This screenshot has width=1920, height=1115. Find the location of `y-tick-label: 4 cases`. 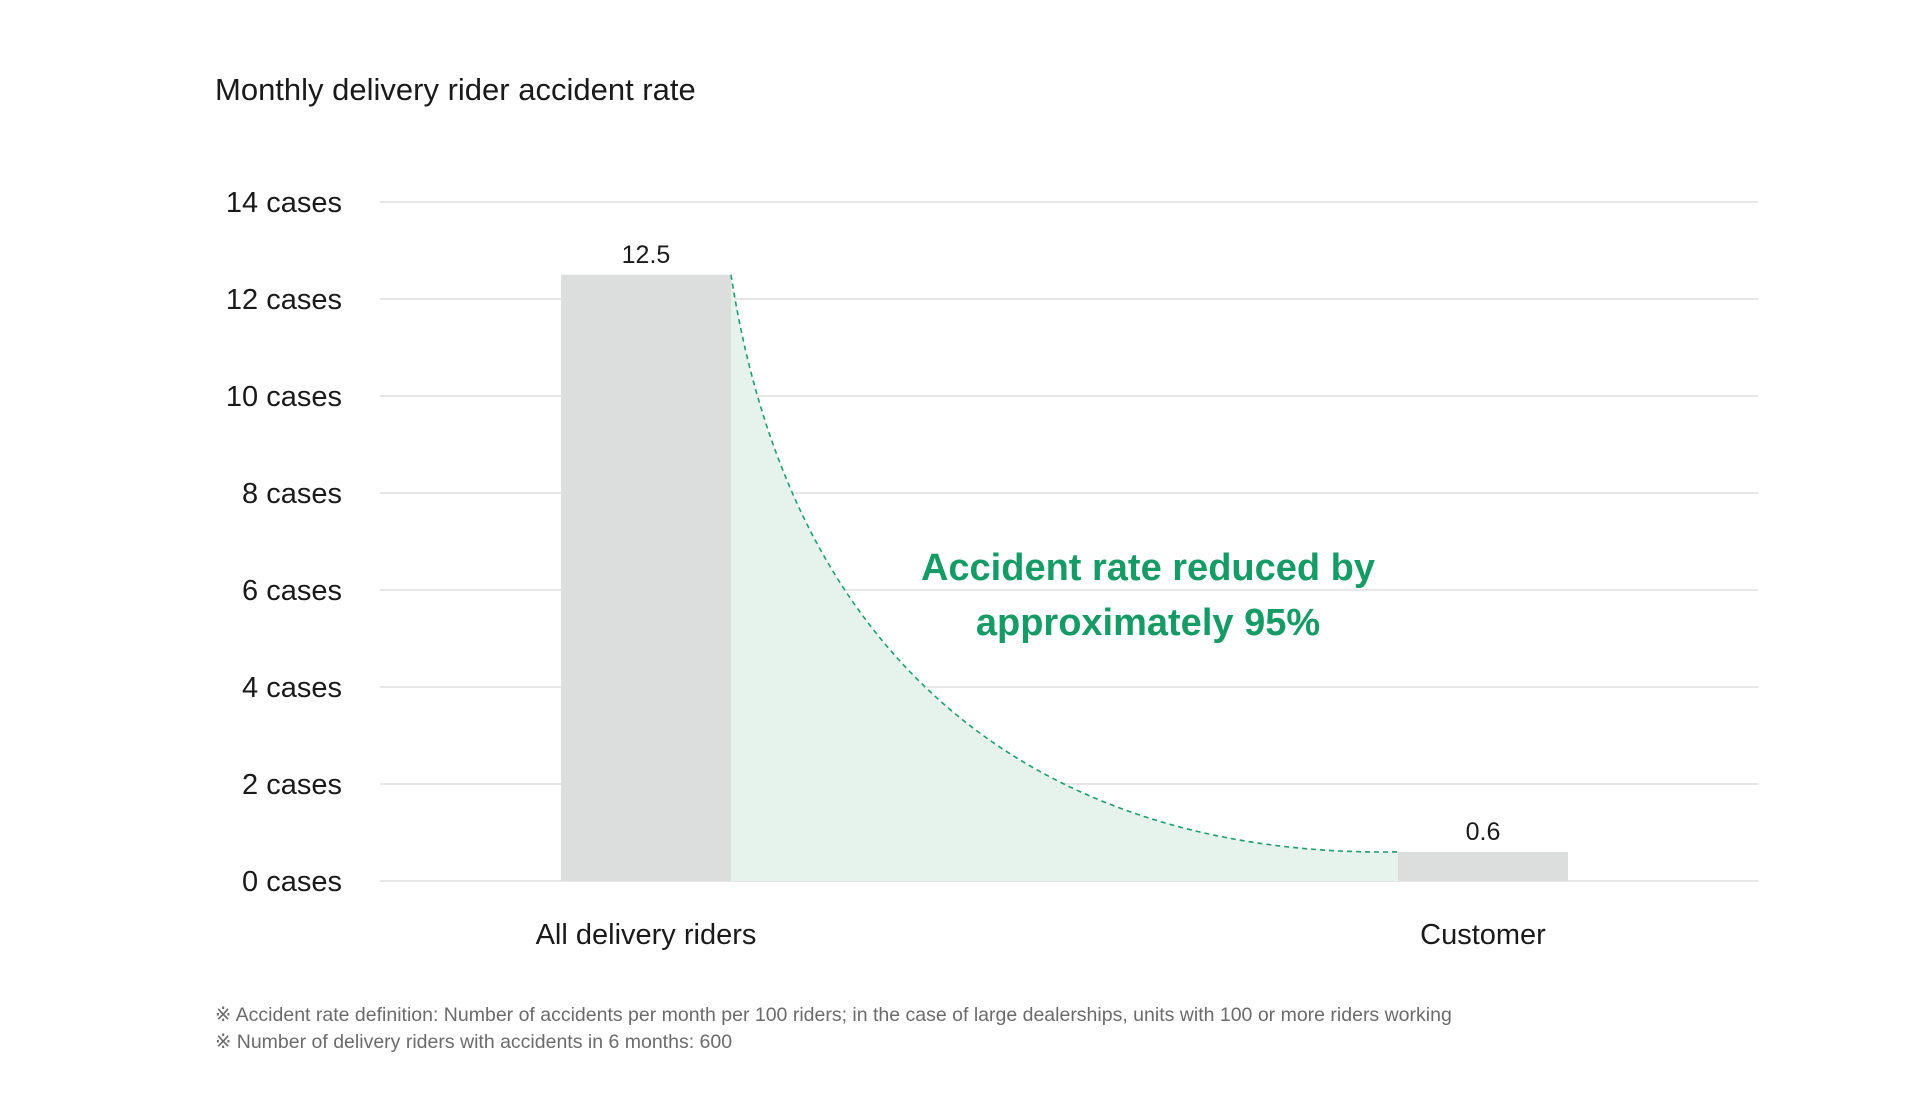

y-tick-label: 4 cases is located at coordinates (292, 688).